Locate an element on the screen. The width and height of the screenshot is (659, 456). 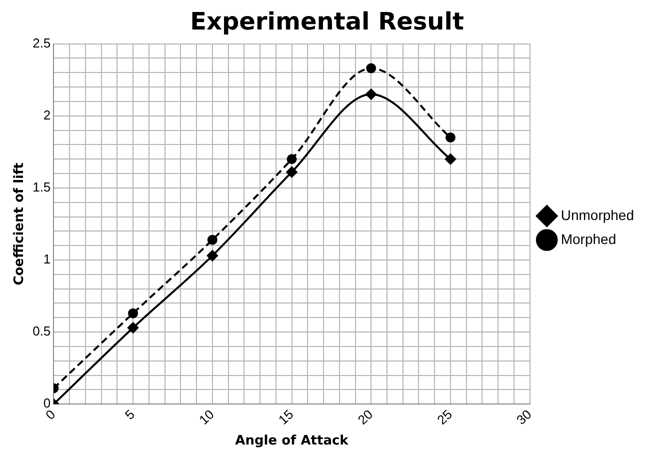
x-tick-label: 20 is located at coordinates (365, 417).